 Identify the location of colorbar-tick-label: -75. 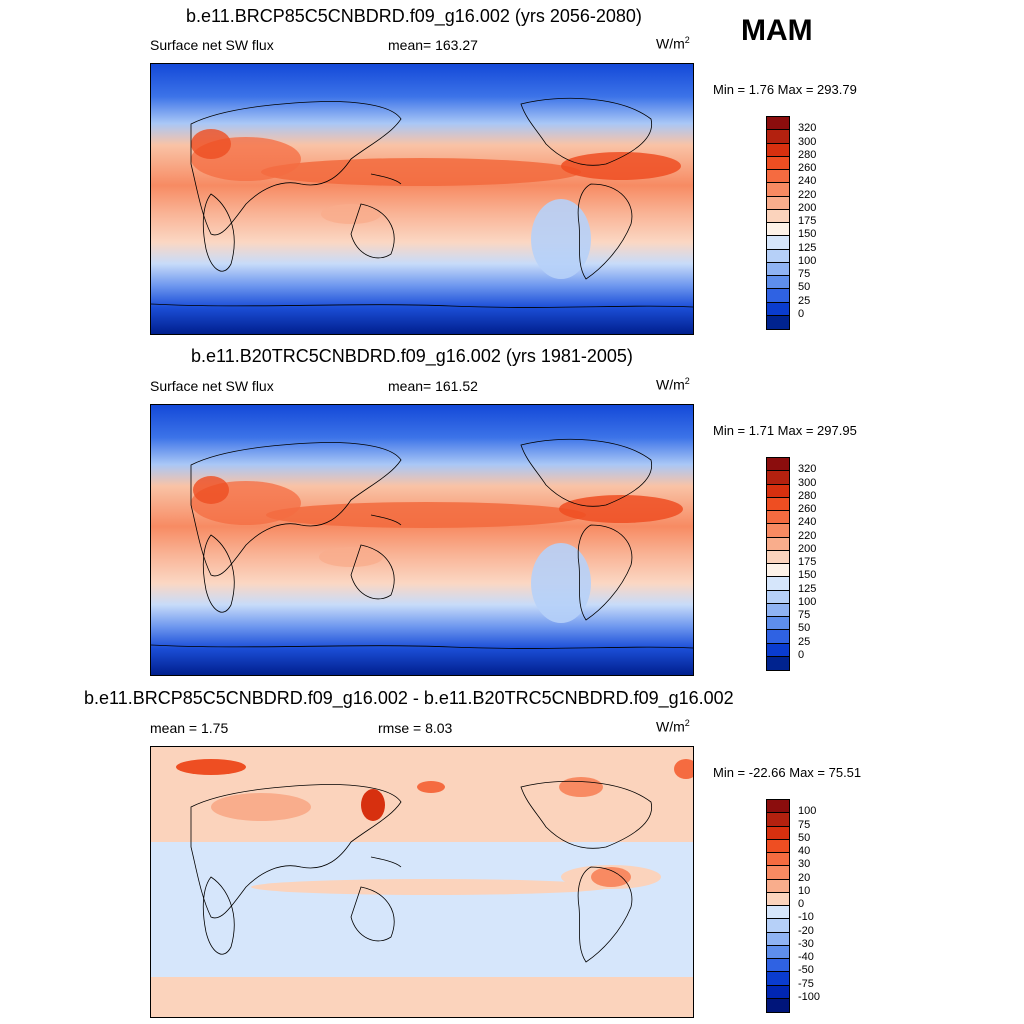
(806, 983).